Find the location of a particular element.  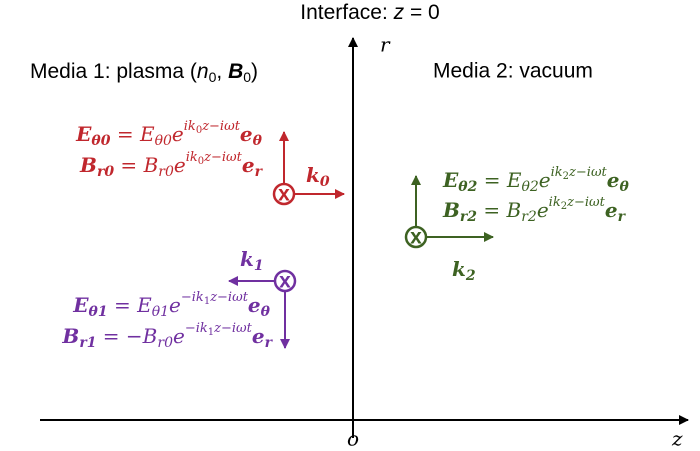

transmitted-e: Eθ2 = Eθ2eik2z−iωteθ is located at coordinates (536, 180).